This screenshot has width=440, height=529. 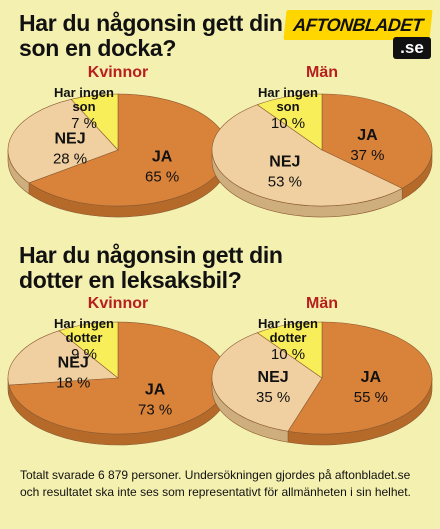 I want to click on aftonbladet-logo: AFTONBLADET .se, so click(x=358, y=34).